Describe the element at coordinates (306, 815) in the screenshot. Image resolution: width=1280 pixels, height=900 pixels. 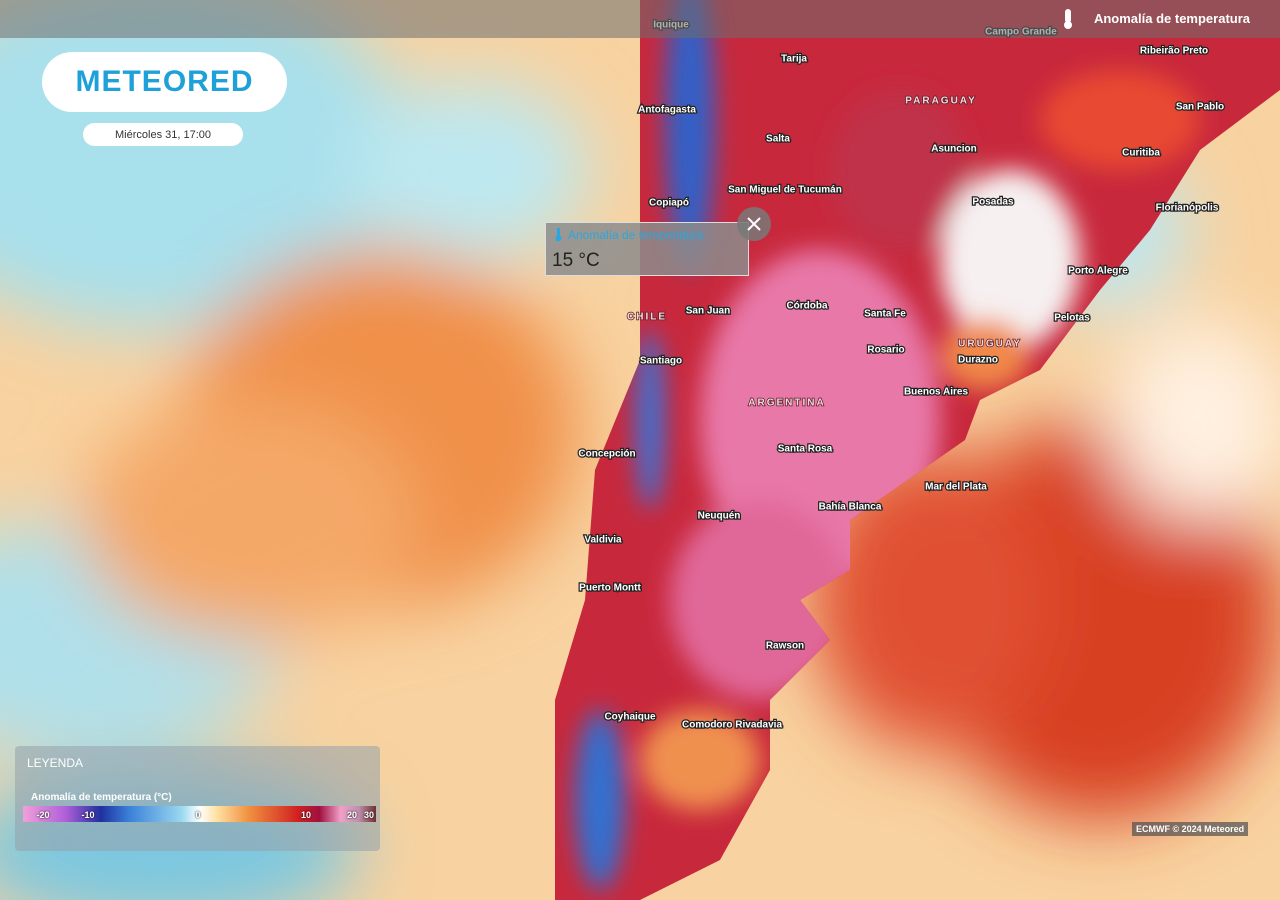
I see `legend-tick: 10` at that location.